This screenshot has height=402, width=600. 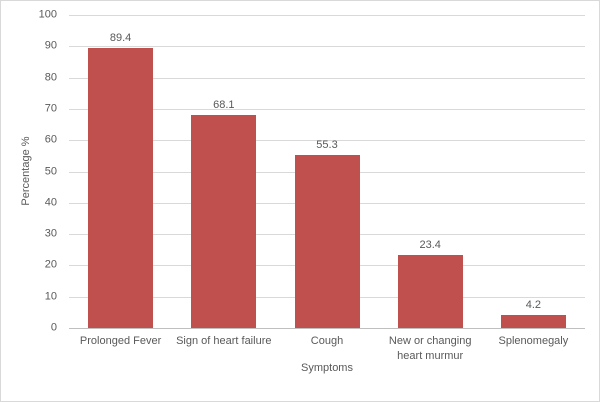 I want to click on bar-value-label: 23.4, so click(x=430, y=244).